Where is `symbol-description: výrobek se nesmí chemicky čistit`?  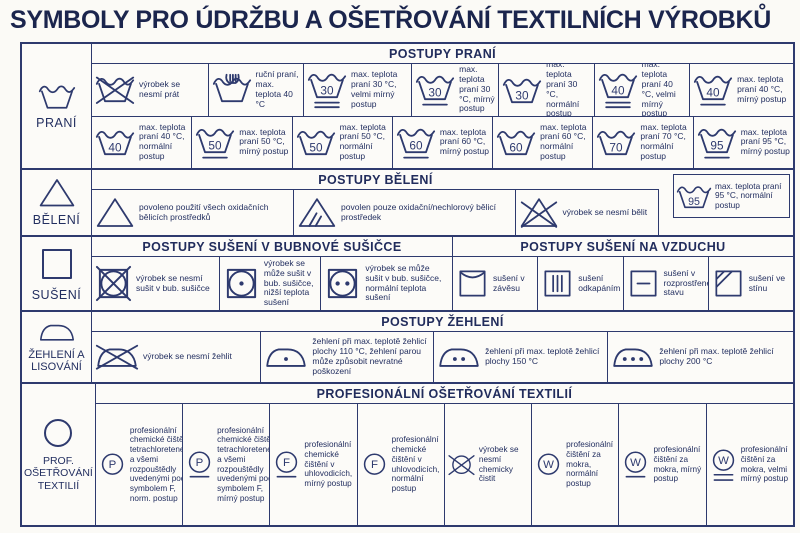
symbol-description: výrobek se nesmí chemicky čistit is located at coordinates (498, 464).